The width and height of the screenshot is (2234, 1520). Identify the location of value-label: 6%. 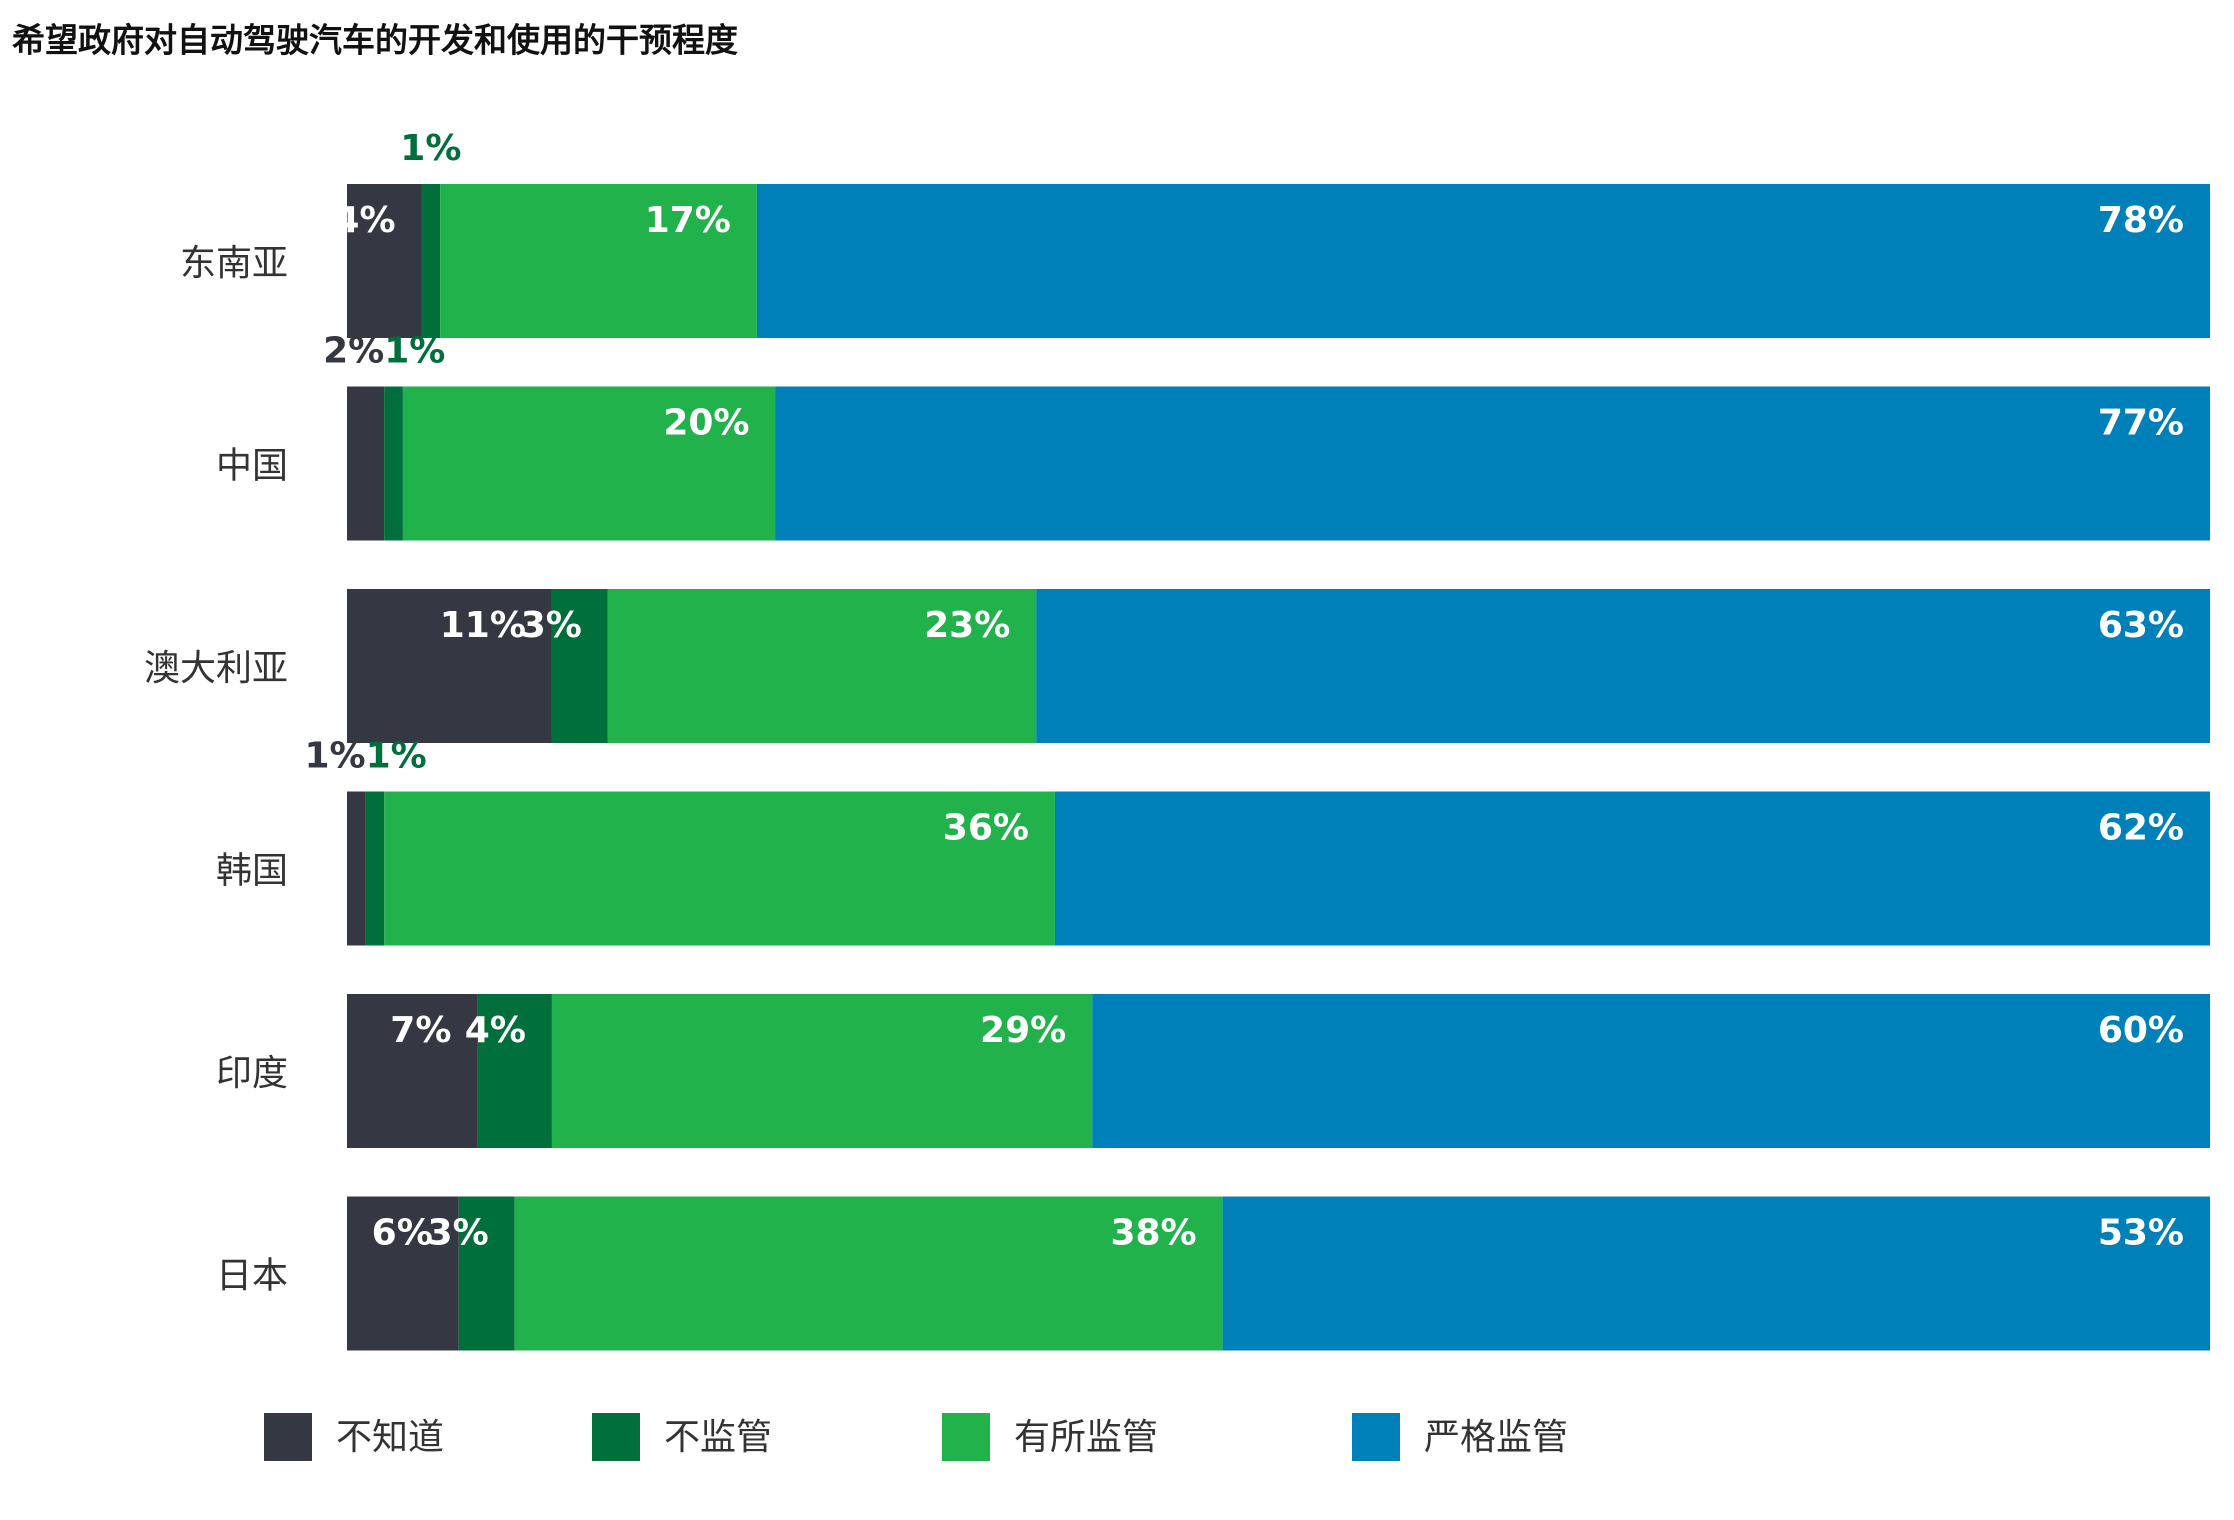
(402, 1233).